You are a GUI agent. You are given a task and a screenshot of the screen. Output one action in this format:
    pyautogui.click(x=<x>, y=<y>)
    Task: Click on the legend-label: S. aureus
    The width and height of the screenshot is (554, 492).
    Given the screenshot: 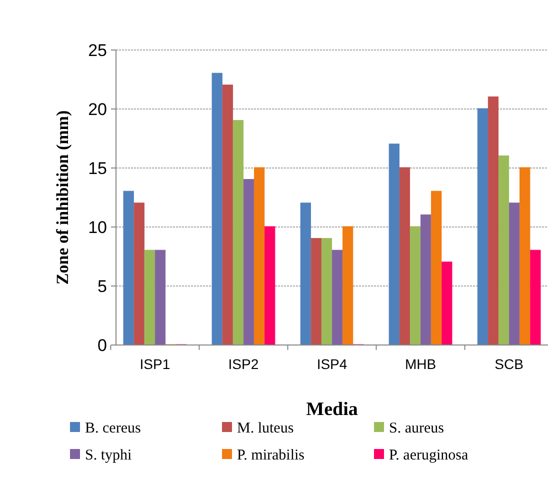 What is the action you would take?
    pyautogui.click(x=416, y=428)
    